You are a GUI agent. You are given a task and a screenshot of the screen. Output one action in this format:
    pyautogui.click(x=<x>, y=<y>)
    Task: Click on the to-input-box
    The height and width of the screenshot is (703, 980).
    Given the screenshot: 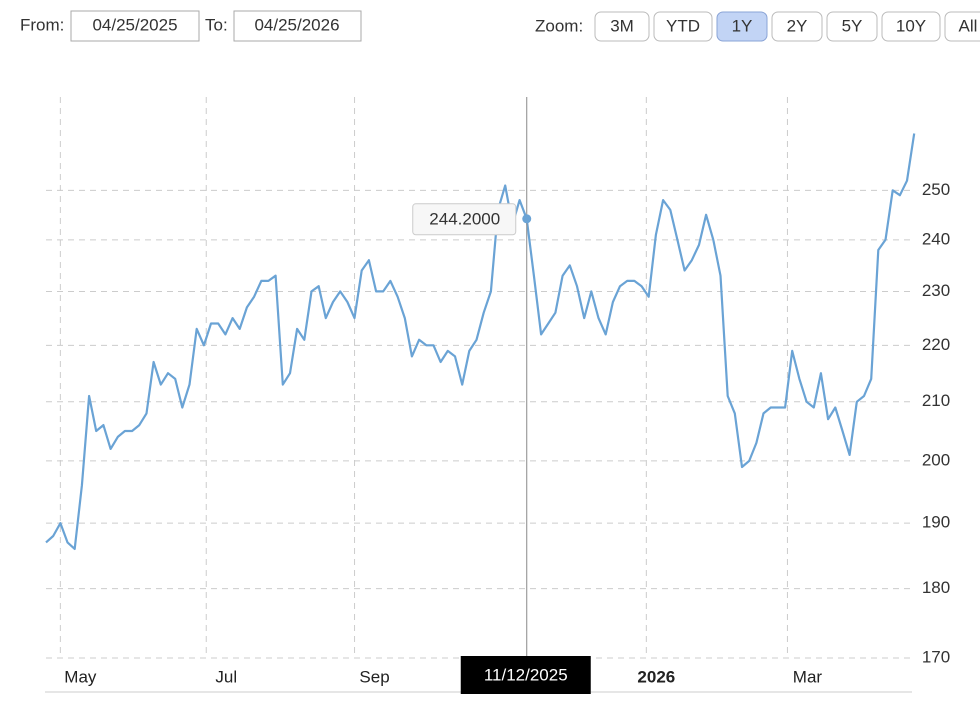 What is the action you would take?
    pyautogui.click(x=297, y=26)
    